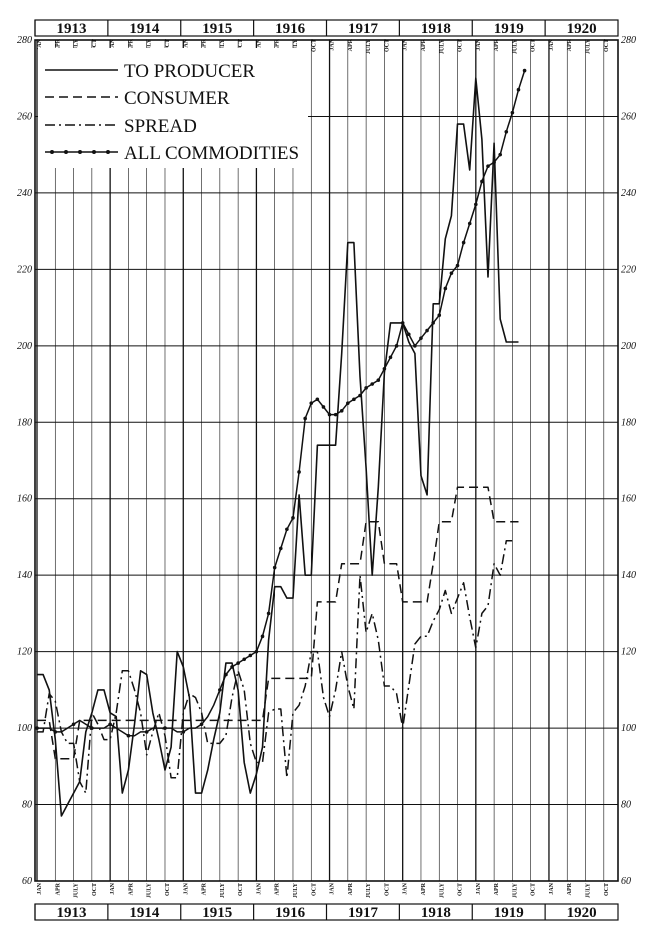 The width and height of the screenshot is (663, 937). I want to click on month-label-top-1915-APR: APR, so click(205, 44).